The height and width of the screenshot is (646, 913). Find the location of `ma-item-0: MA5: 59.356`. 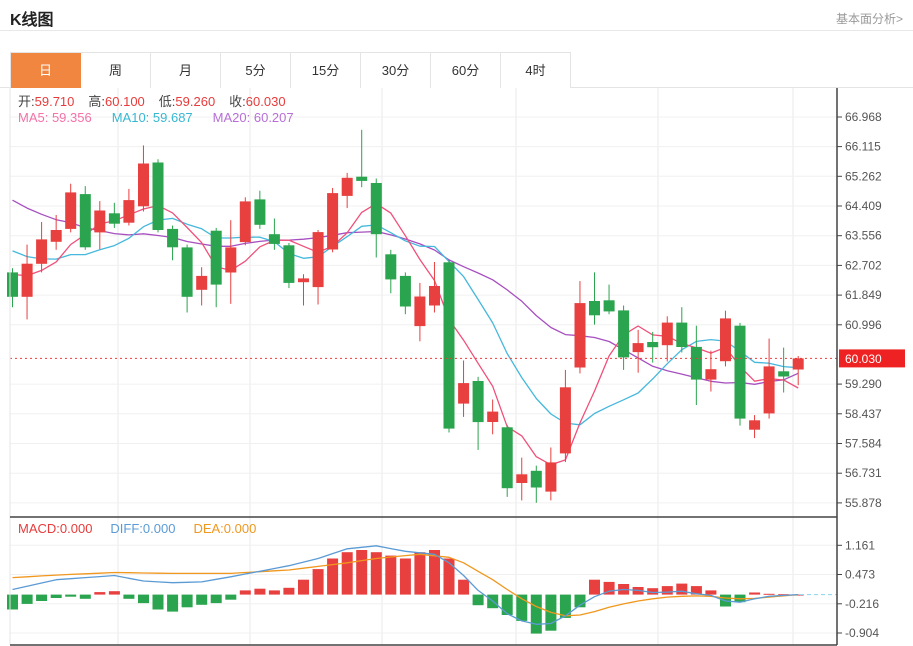

ma-item-0: MA5: 59.356 is located at coordinates (55, 117).